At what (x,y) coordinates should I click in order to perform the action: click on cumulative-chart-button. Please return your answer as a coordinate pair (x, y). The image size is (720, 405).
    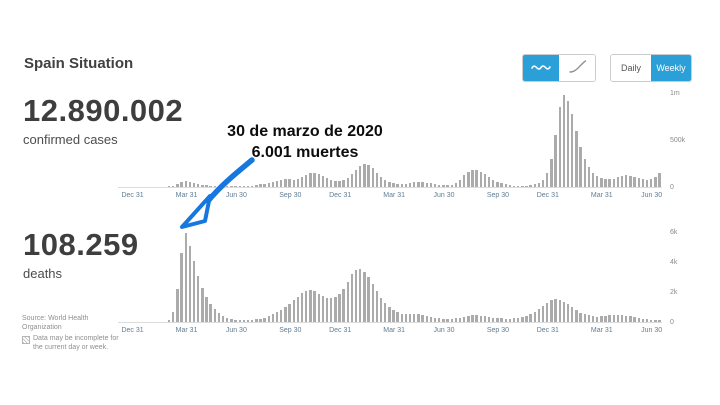
    Looking at the image, I should click on (577, 68).